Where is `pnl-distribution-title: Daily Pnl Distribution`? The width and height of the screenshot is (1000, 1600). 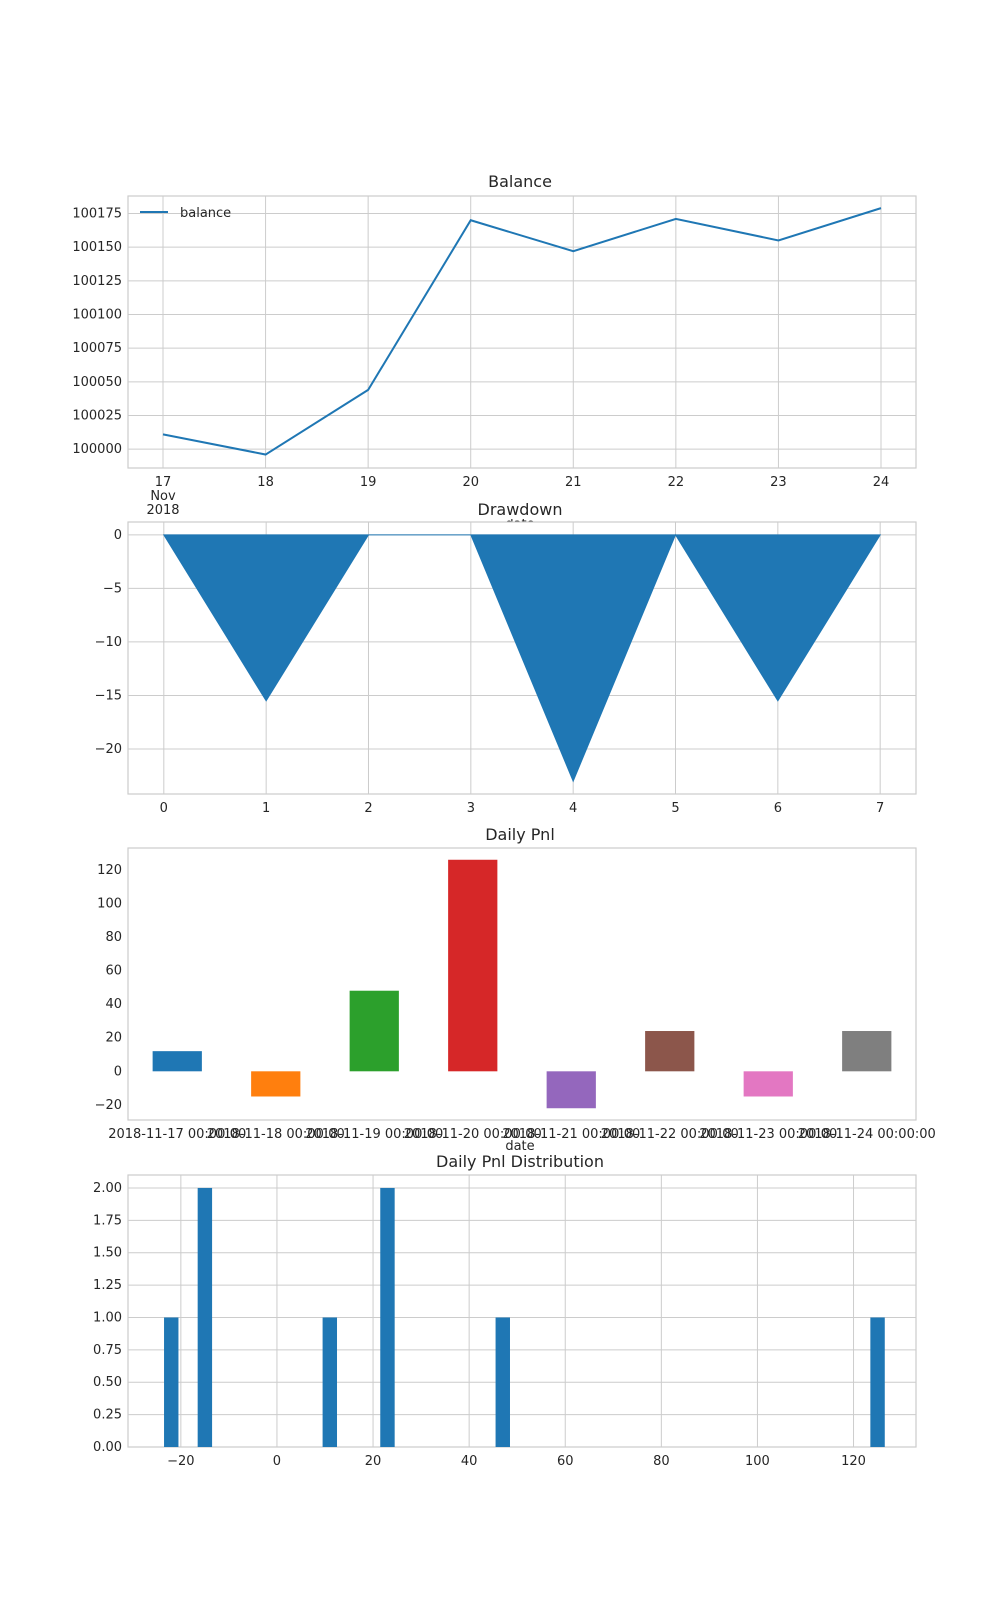 pnl-distribution-title: Daily Pnl Distribution is located at coordinates (520, 1161).